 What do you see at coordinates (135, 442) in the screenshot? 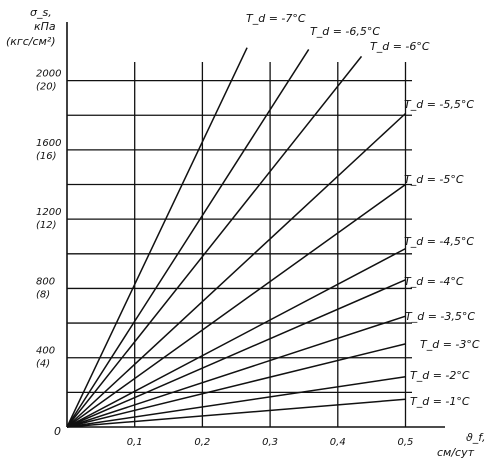
I see `x-tick-label: 0,1` at bounding box center [135, 442].